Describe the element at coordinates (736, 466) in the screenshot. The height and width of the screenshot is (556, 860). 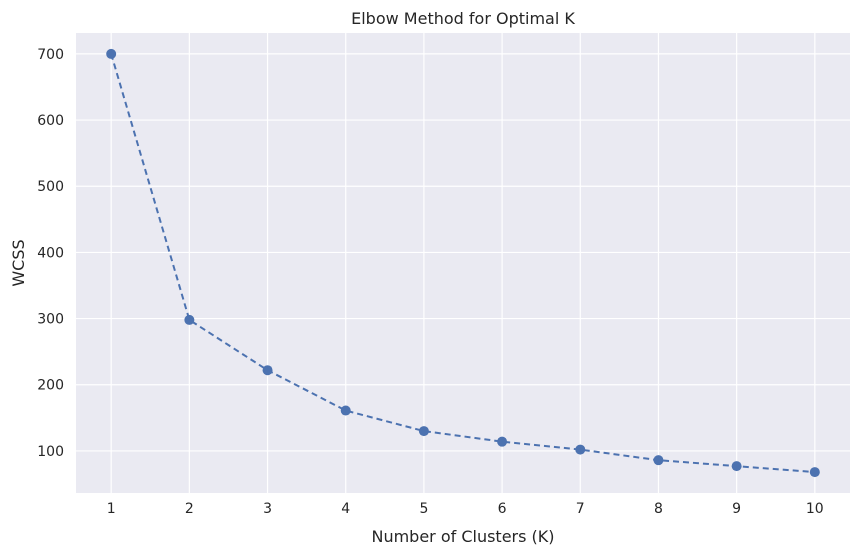
I see `data-point-k9` at that location.